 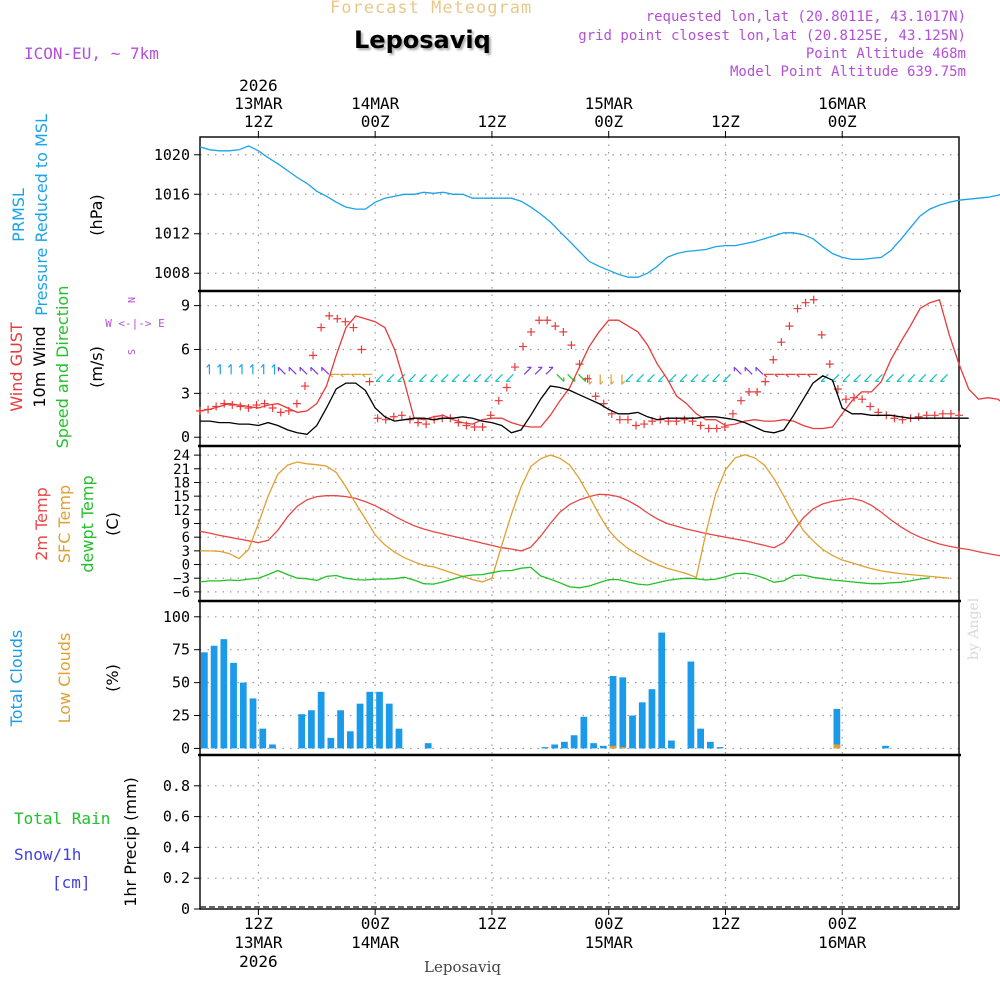 I want to click on footer-location: Leposaviq, so click(x=462, y=967).